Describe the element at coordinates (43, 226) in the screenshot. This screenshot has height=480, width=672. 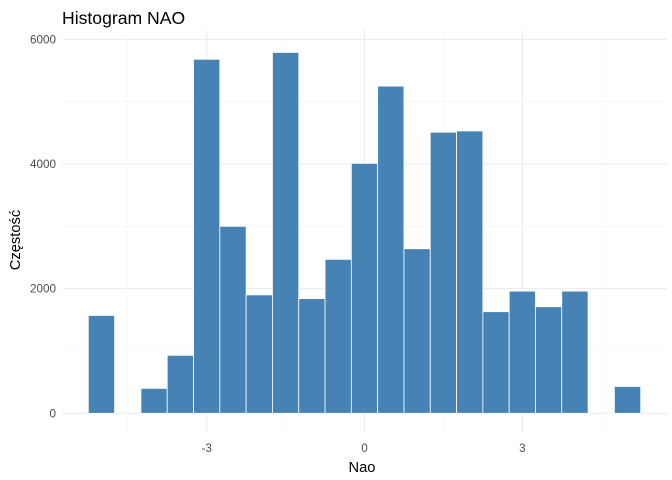
I see `y-axis-tick-labels: 0 2000 4000 6000` at that location.